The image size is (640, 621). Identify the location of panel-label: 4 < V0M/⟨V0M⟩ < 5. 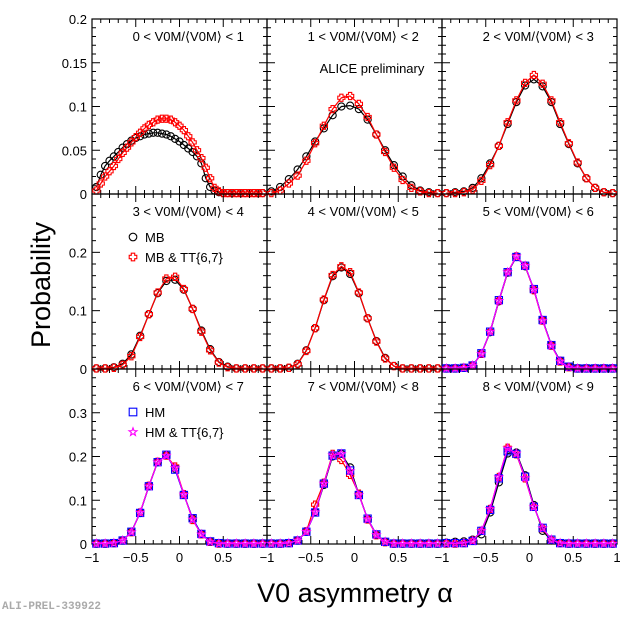
(363, 211).